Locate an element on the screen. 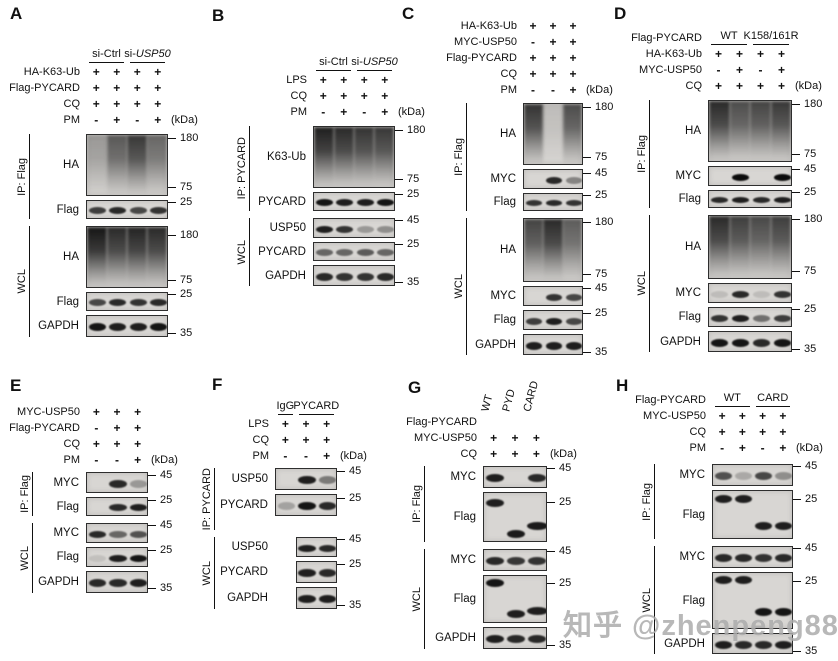 The width and height of the screenshot is (838, 661). section-blots: MYC 45 Flag 25 is located at coordinates (746, 499).